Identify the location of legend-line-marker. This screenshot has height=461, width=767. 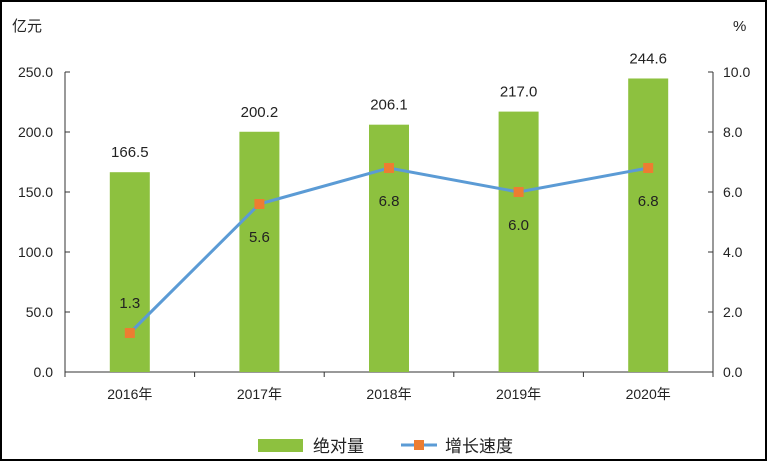
(419, 445).